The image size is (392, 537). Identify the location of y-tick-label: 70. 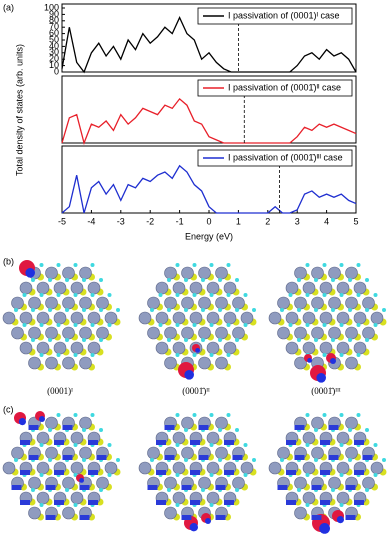
(54, 27).